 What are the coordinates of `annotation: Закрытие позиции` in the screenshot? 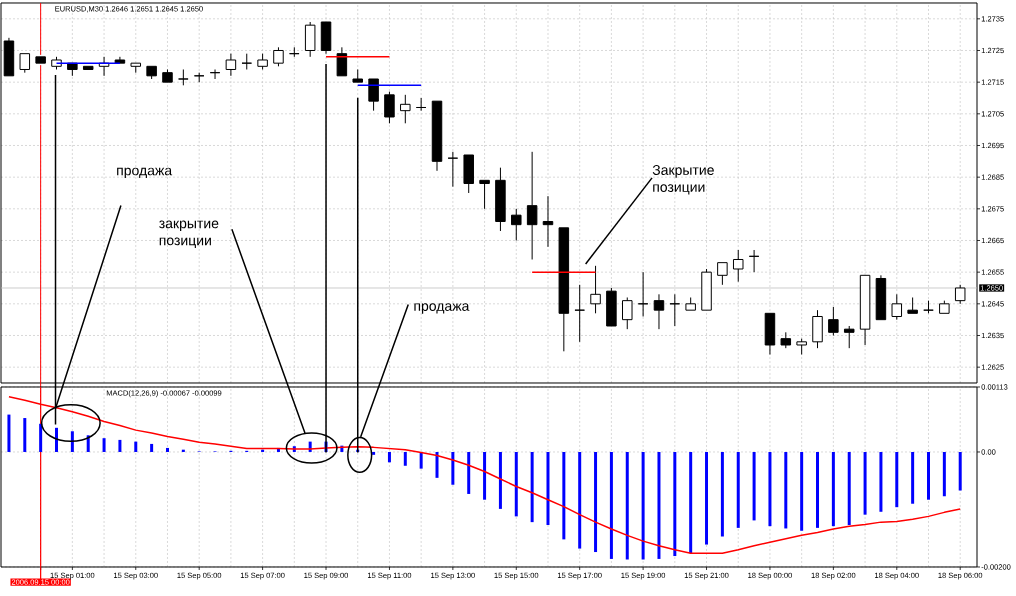 It's located at (683, 180).